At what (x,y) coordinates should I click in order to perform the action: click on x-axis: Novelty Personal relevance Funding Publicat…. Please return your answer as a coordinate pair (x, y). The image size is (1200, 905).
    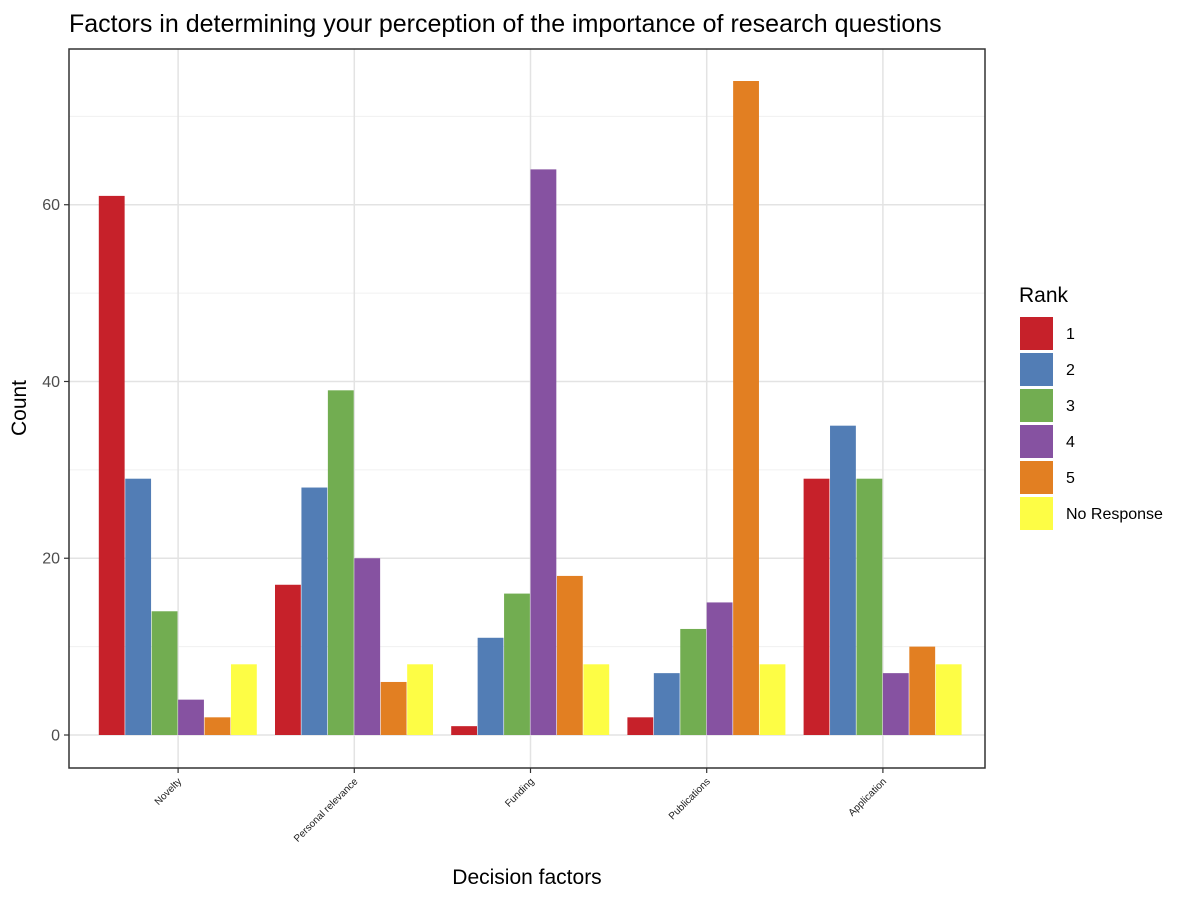
    Looking at the image, I should click on (521, 806).